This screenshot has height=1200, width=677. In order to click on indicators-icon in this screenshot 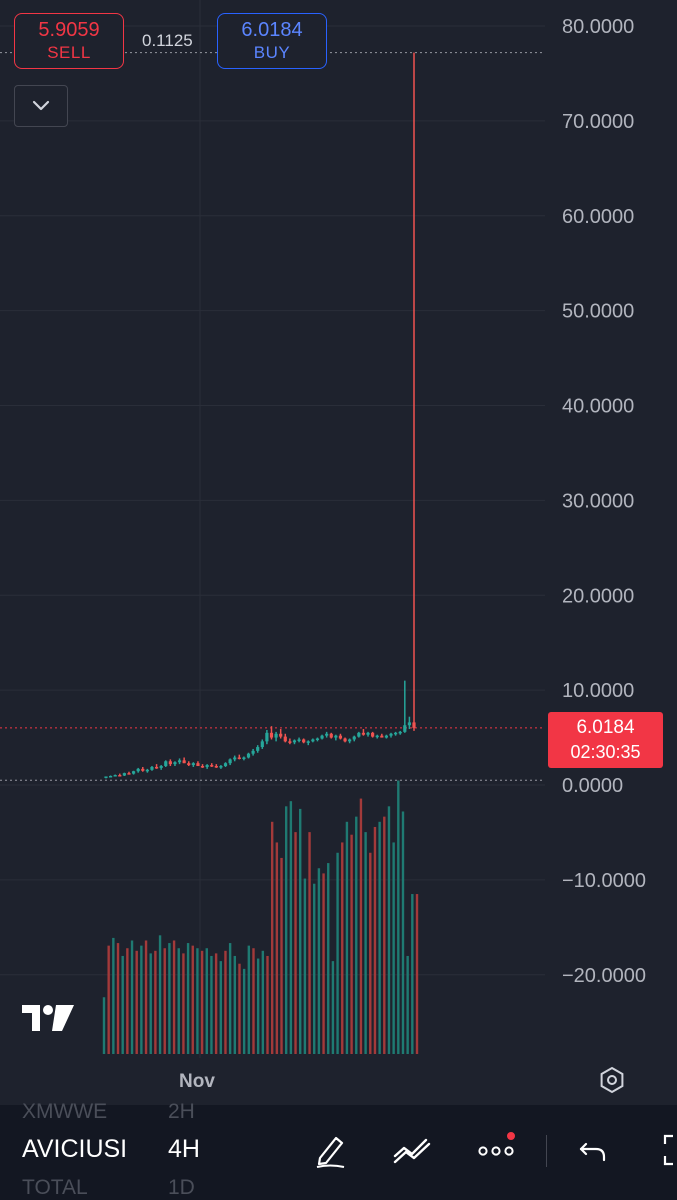, I will do `click(412, 1150)`.